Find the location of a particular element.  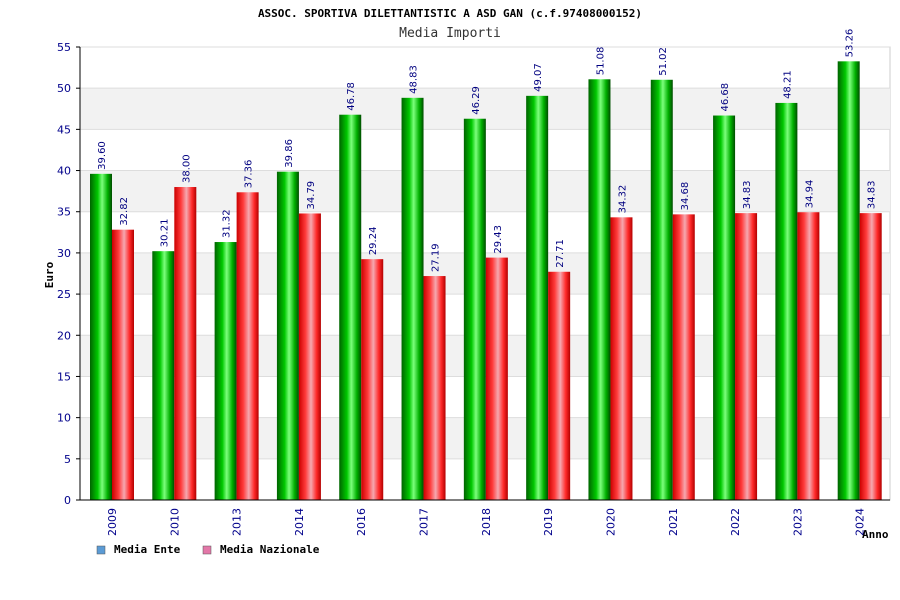

value-label-media-nazionale-2017: 27.19 is located at coordinates (436, 257).